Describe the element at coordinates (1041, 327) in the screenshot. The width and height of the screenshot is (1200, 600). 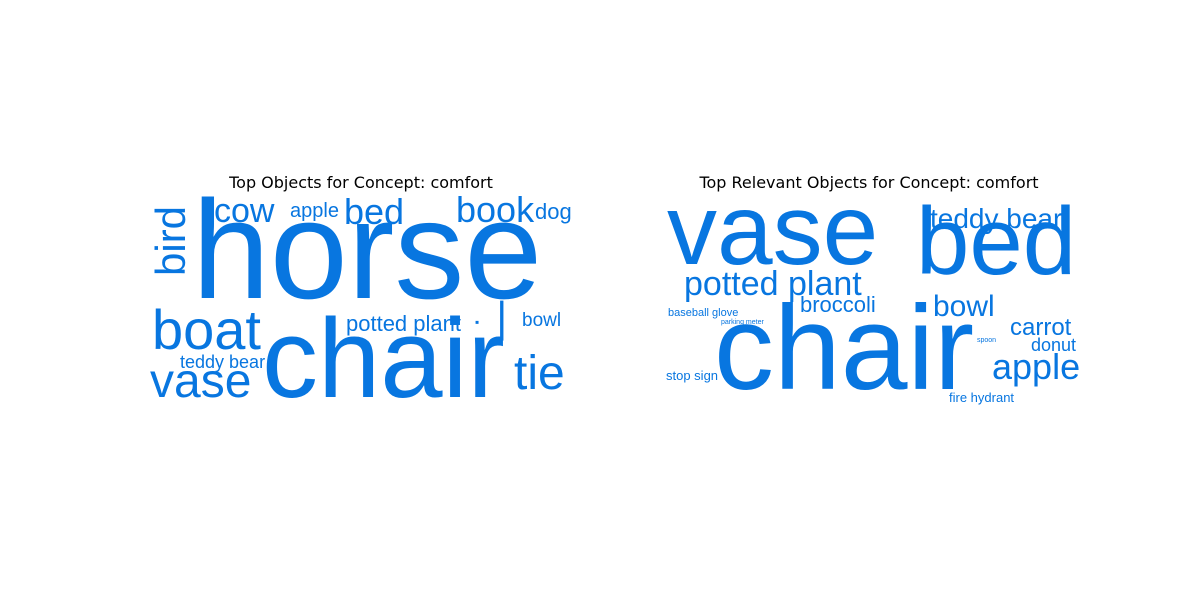
I see `cloud-word: carrot` at that location.